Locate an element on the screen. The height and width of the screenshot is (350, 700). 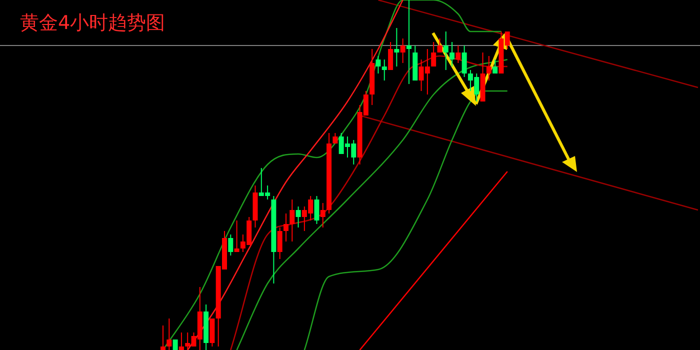
text: 黄金4小时趋势图 is located at coordinates (93, 23).